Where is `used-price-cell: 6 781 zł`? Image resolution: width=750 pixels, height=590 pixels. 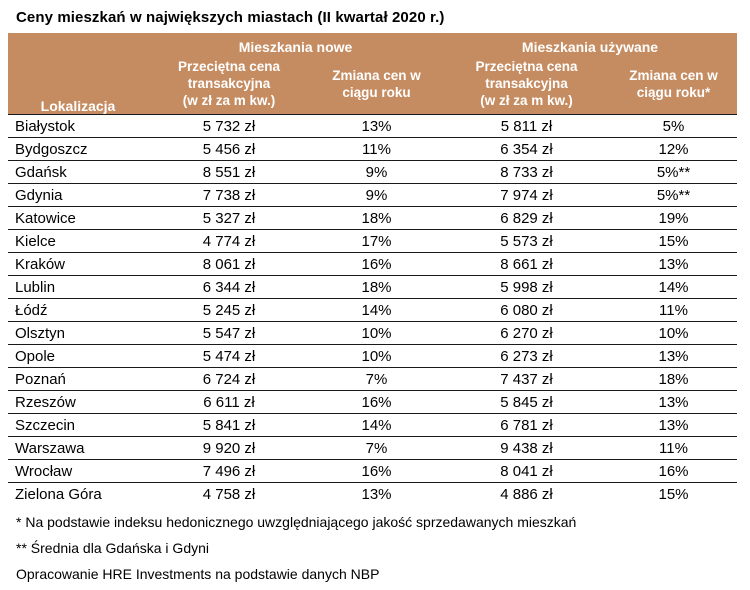
used-price-cell: 6 781 zł is located at coordinates (526, 425).